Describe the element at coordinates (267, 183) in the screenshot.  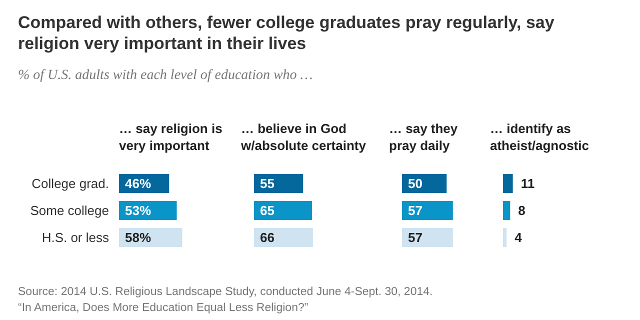
I see `data-label: 55` at that location.